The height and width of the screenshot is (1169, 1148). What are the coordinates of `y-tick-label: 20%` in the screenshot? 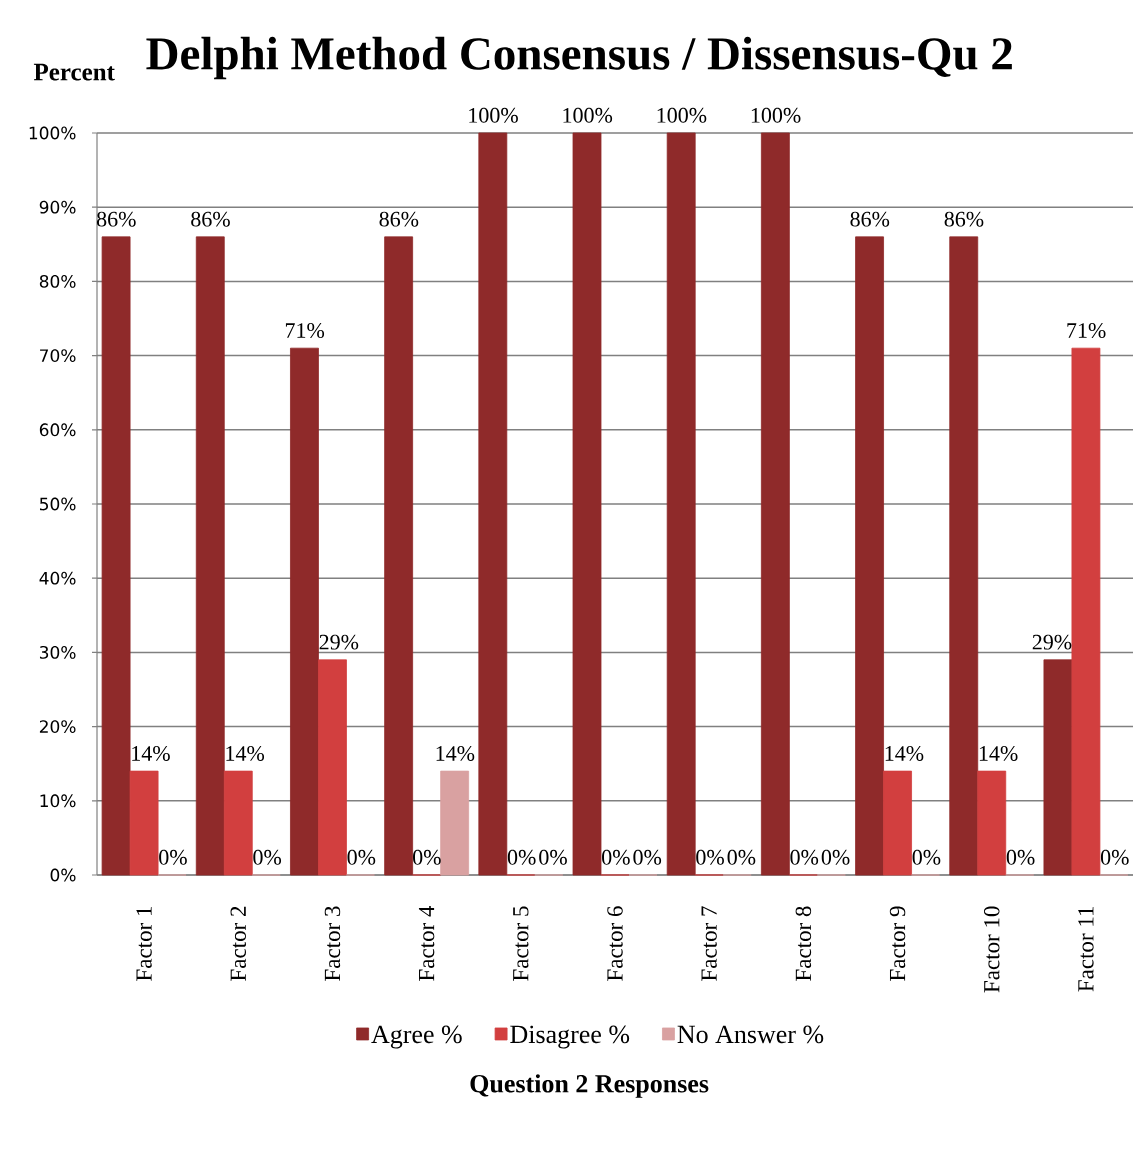 It's located at (57, 727).